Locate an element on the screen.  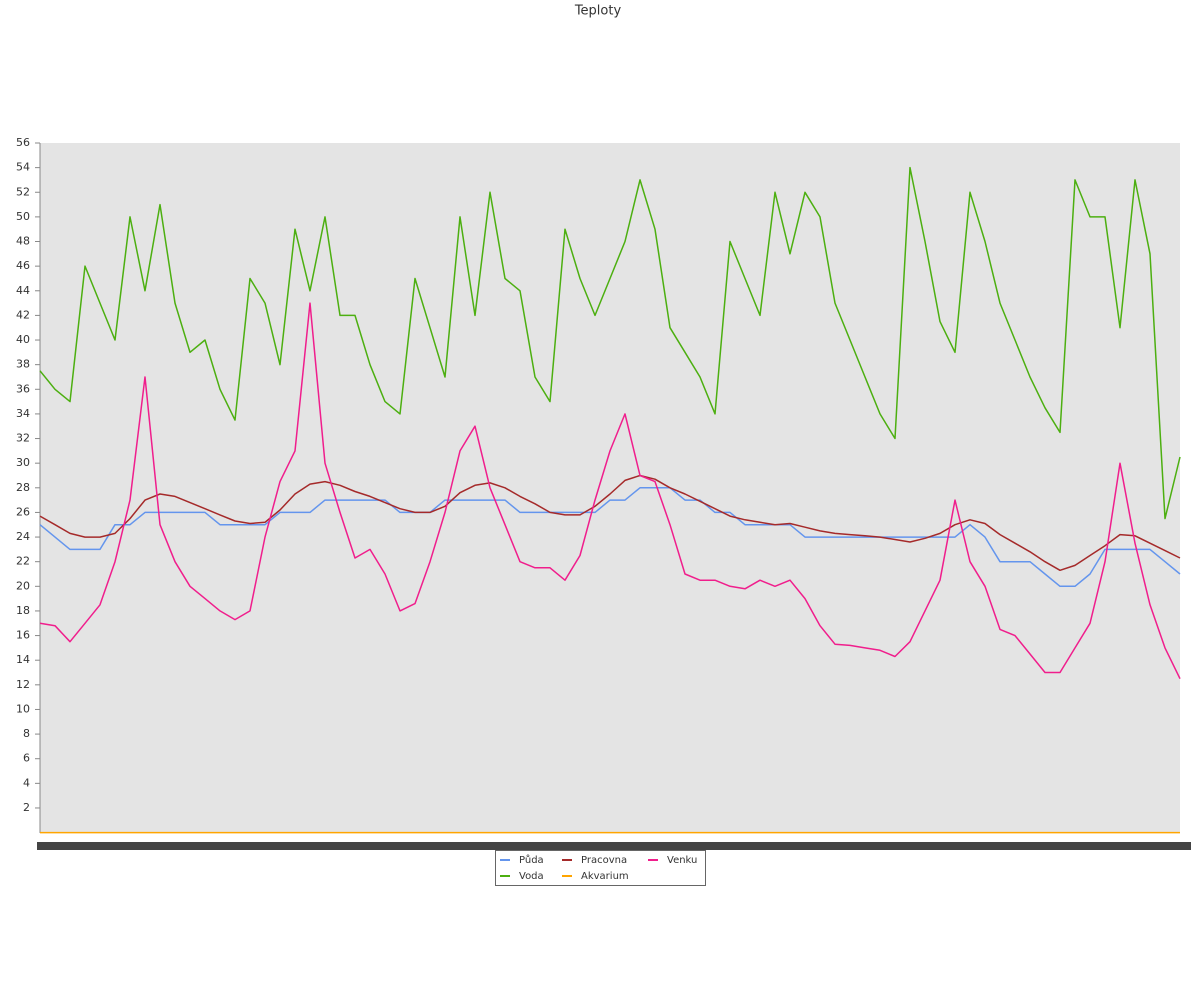
y-tick-label: 22 is located at coordinates (23, 561).